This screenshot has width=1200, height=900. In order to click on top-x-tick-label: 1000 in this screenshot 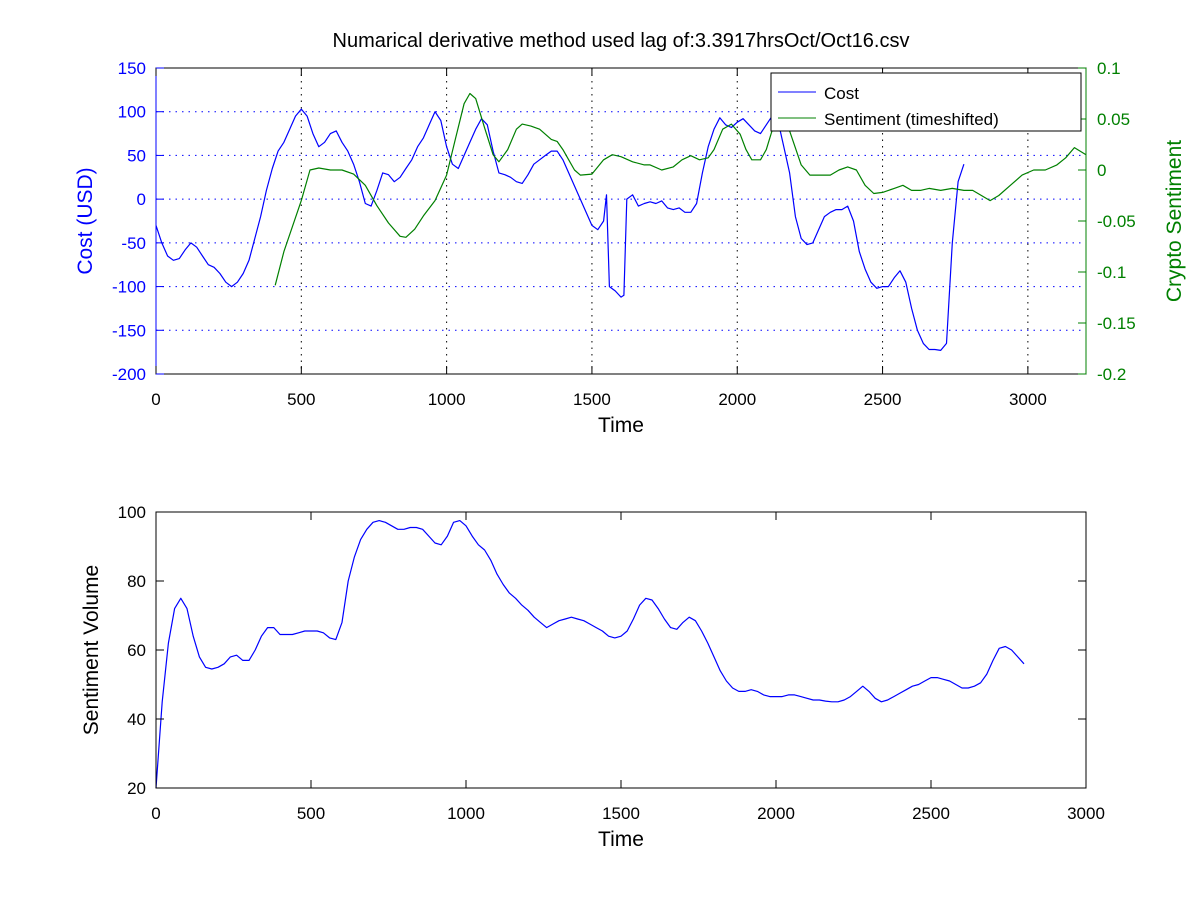, I will do `click(447, 399)`.